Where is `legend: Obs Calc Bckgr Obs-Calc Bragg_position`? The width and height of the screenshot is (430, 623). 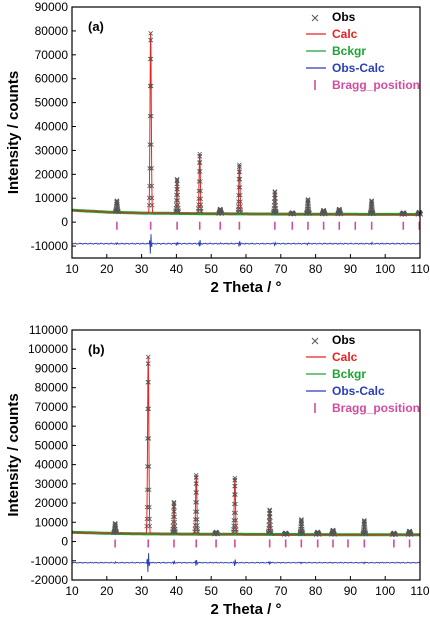
legend: Obs Calc Bckgr Obs-Calc Bragg_position is located at coordinates (363, 51).